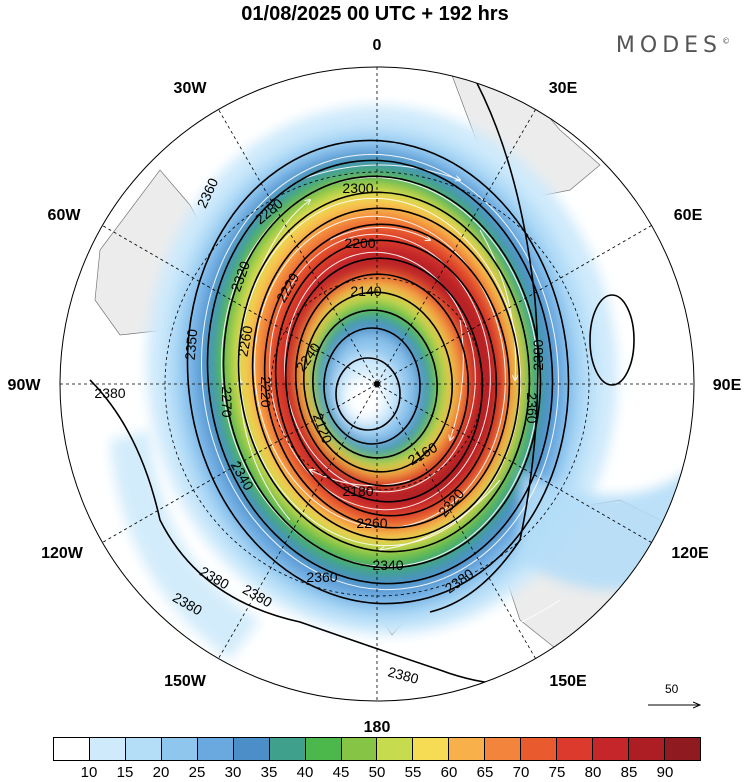 Image resolution: width=750 pixels, height=782 pixels. What do you see at coordinates (557, 772) in the screenshot?
I see `colorbar-tick-label: 75` at bounding box center [557, 772].